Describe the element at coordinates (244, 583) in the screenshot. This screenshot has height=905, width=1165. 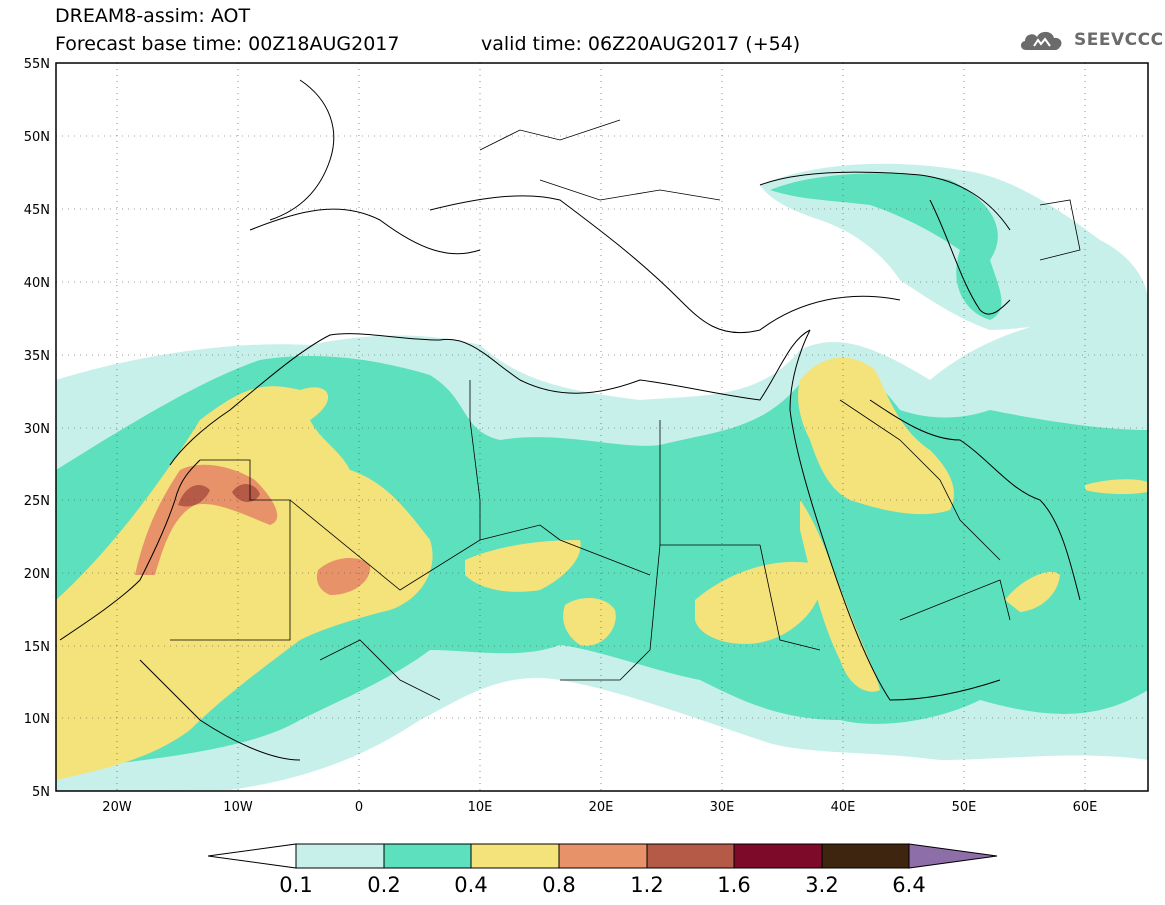
I see `aot-band-0.4-west` at that location.